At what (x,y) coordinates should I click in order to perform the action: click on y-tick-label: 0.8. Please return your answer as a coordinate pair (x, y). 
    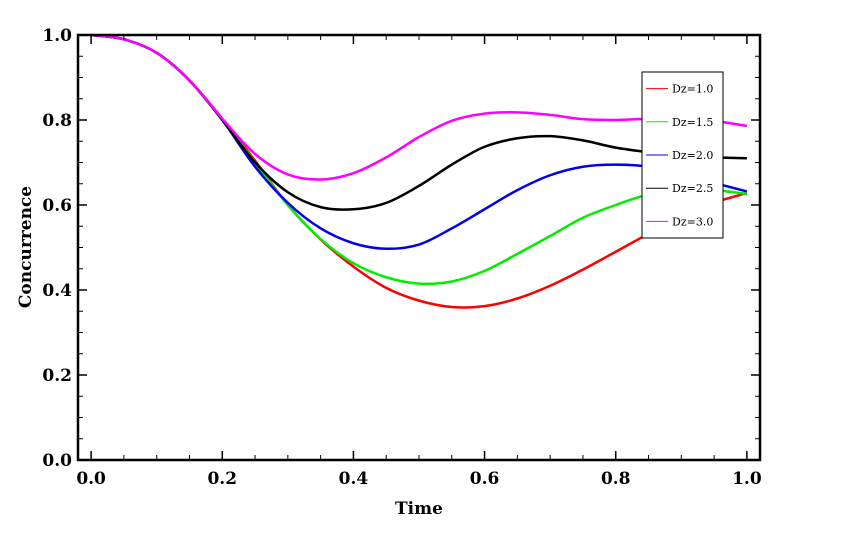
    Looking at the image, I should click on (57, 121).